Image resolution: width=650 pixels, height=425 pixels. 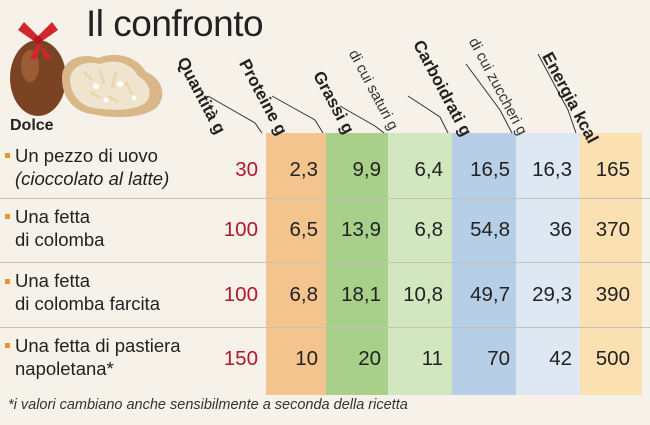 What do you see at coordinates (369, 358) in the screenshot?
I see `cell-grassi: 20` at bounding box center [369, 358].